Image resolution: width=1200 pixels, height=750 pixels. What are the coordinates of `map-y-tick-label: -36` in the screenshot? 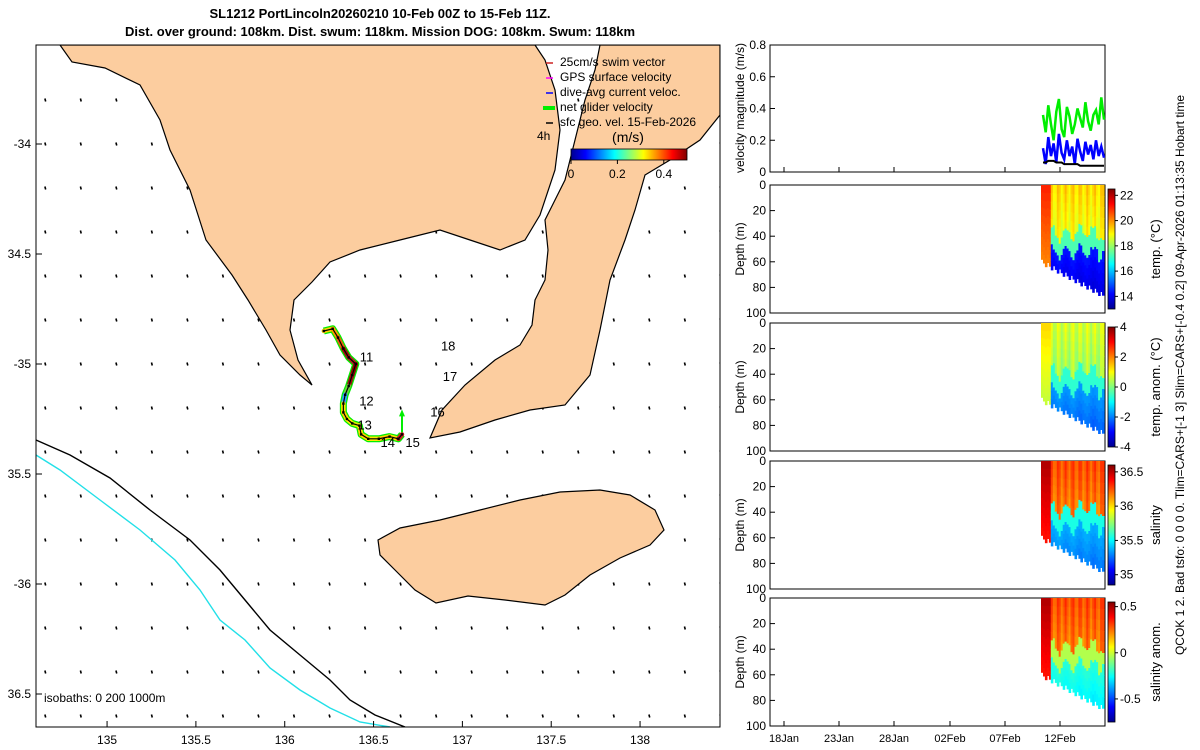 It's located at (23, 584).